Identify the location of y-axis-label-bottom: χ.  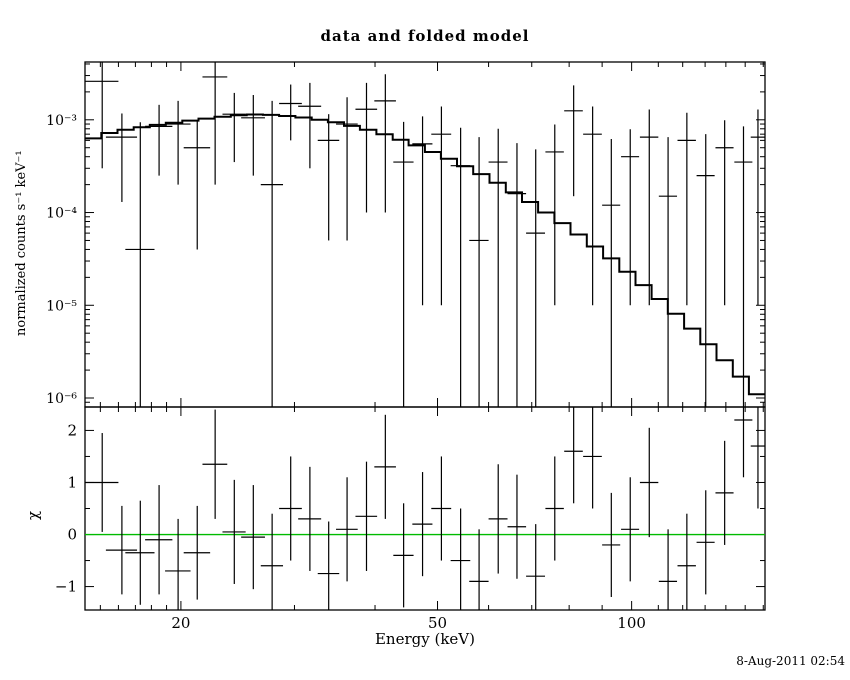
(33, 515).